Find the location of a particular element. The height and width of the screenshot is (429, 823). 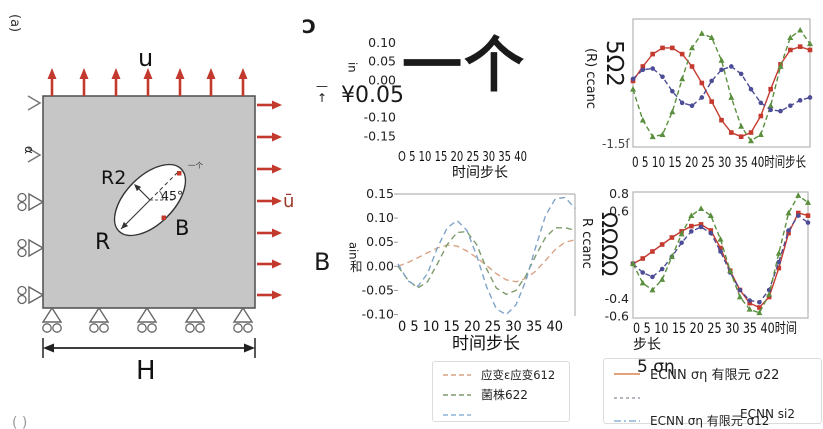

garbled-ylabel-ain: ain is located at coordinates (353, 251).